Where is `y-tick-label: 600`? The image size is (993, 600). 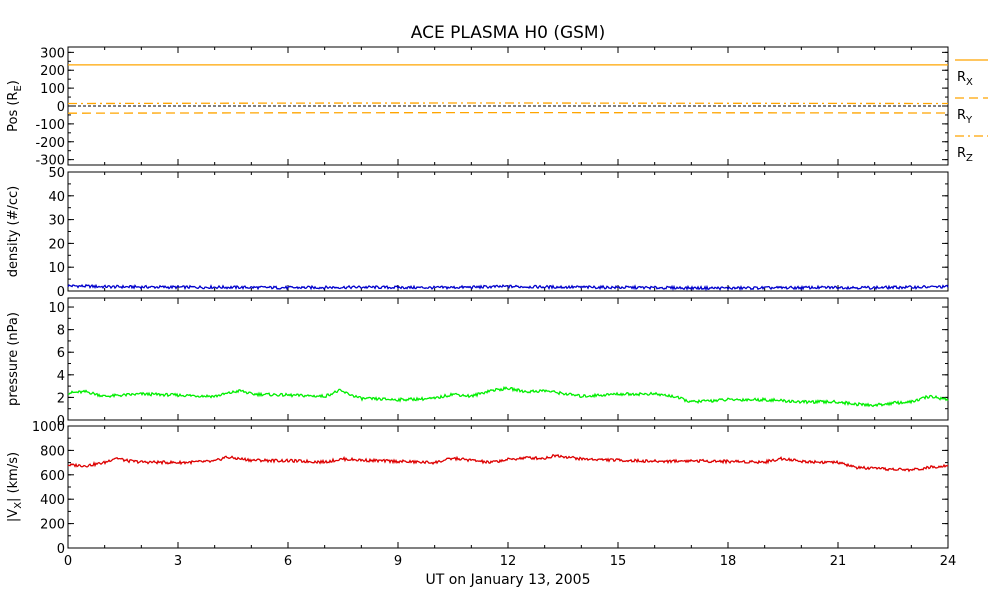
y-tick-label: 600 is located at coordinates (52, 476).